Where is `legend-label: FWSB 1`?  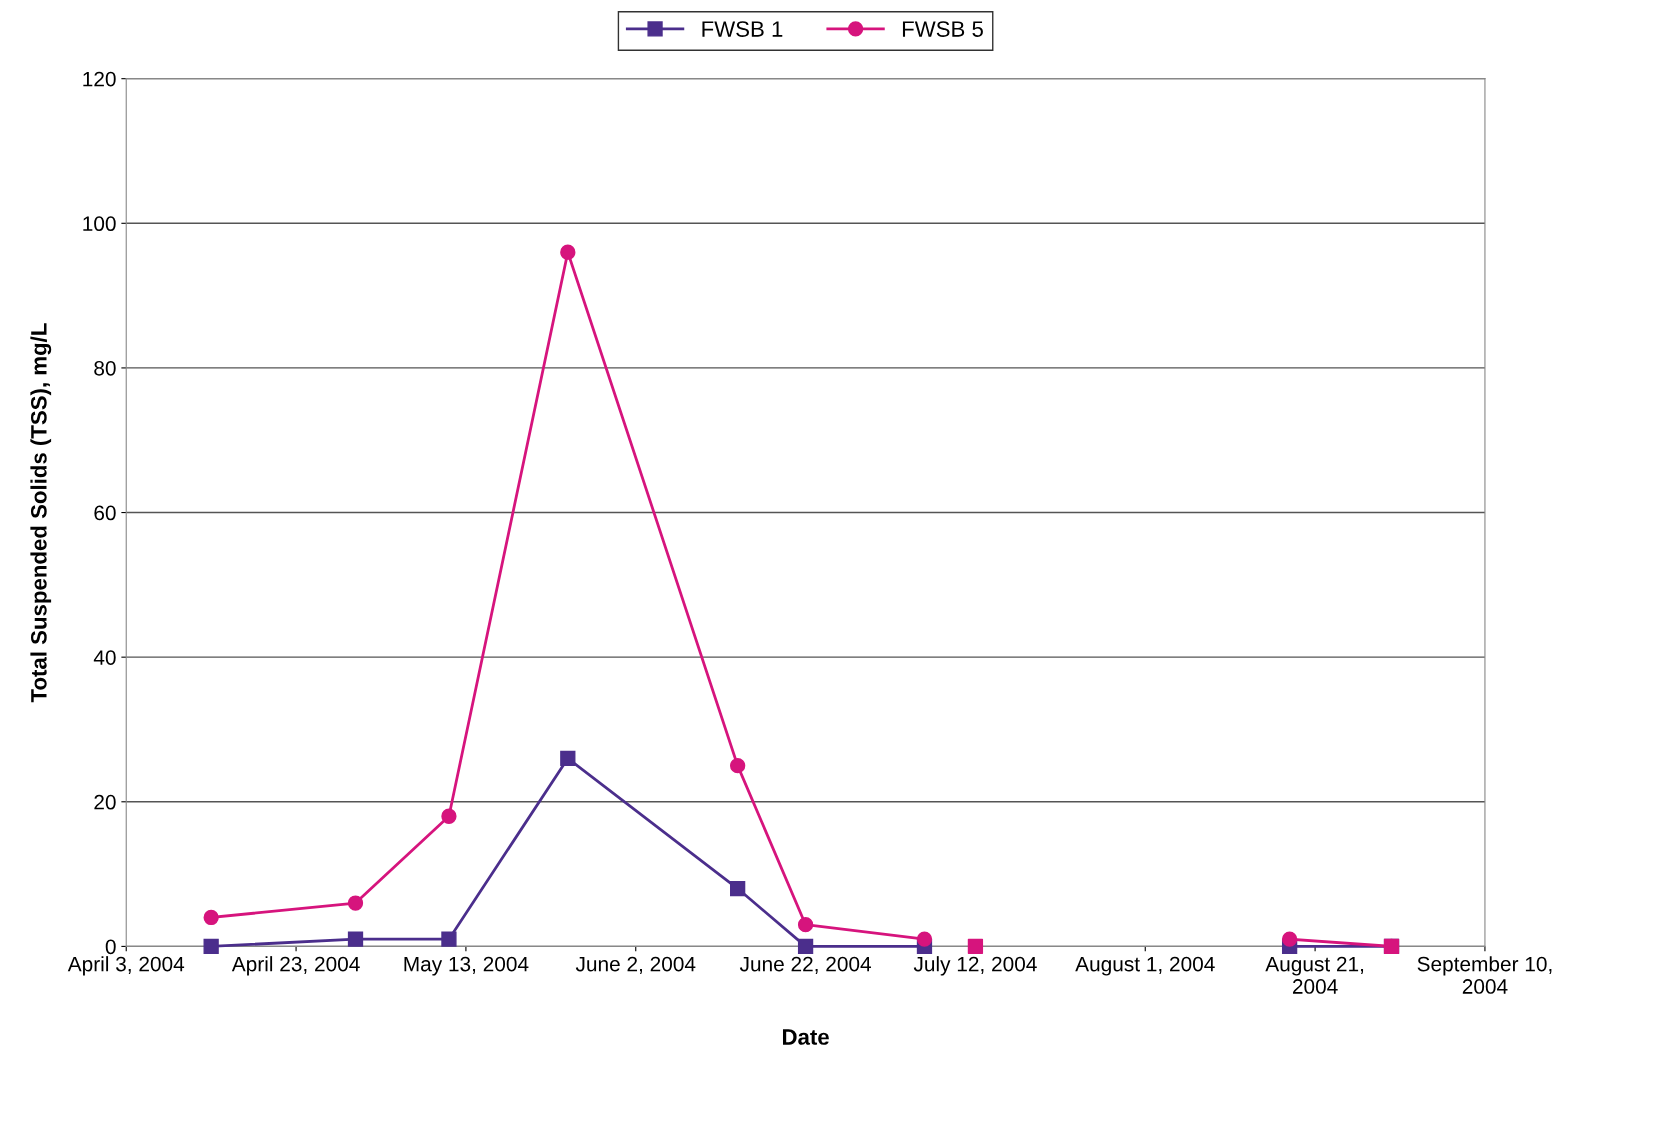 legend-label: FWSB 1 is located at coordinates (742, 29).